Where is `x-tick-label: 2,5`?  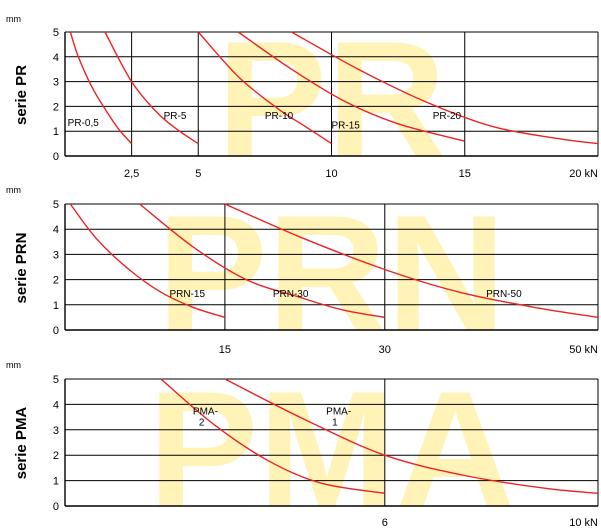
x-tick-label: 2,5 is located at coordinates (131, 174).